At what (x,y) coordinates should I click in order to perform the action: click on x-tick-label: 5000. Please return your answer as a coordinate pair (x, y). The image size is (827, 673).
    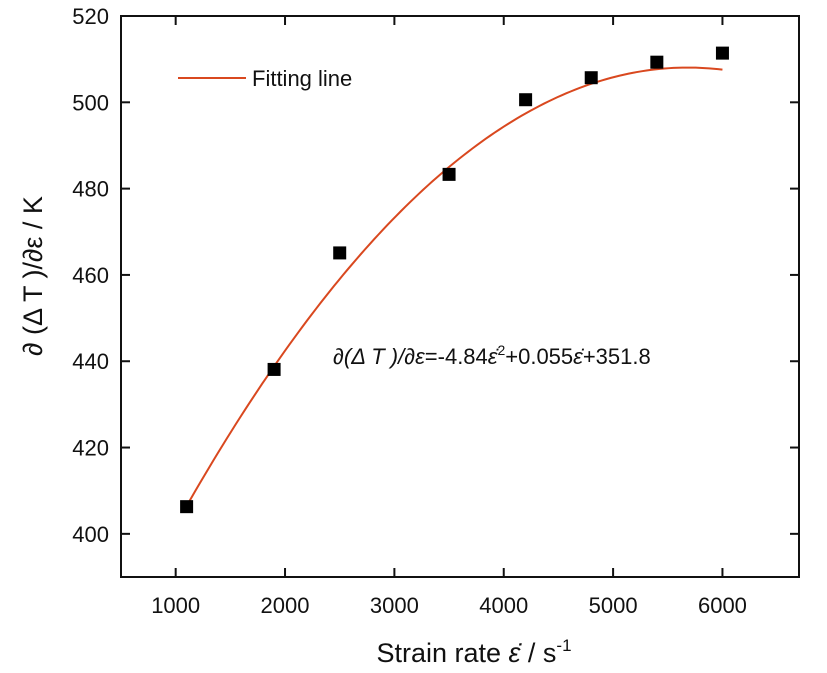
    Looking at the image, I should click on (613, 605).